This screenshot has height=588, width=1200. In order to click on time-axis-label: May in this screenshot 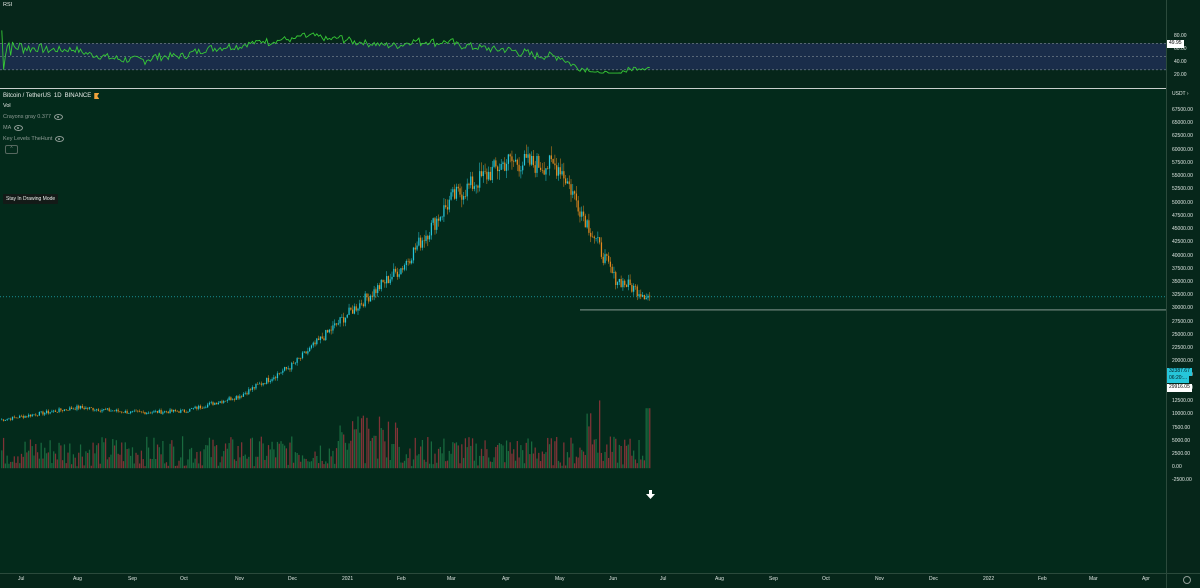, I will do `click(560, 579)`.